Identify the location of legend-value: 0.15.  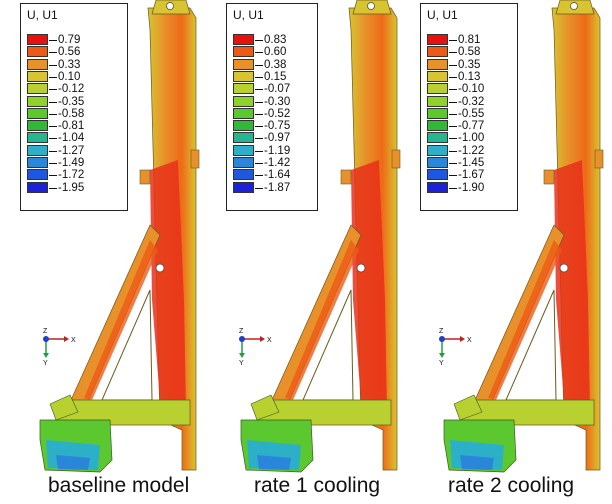
(275, 76).